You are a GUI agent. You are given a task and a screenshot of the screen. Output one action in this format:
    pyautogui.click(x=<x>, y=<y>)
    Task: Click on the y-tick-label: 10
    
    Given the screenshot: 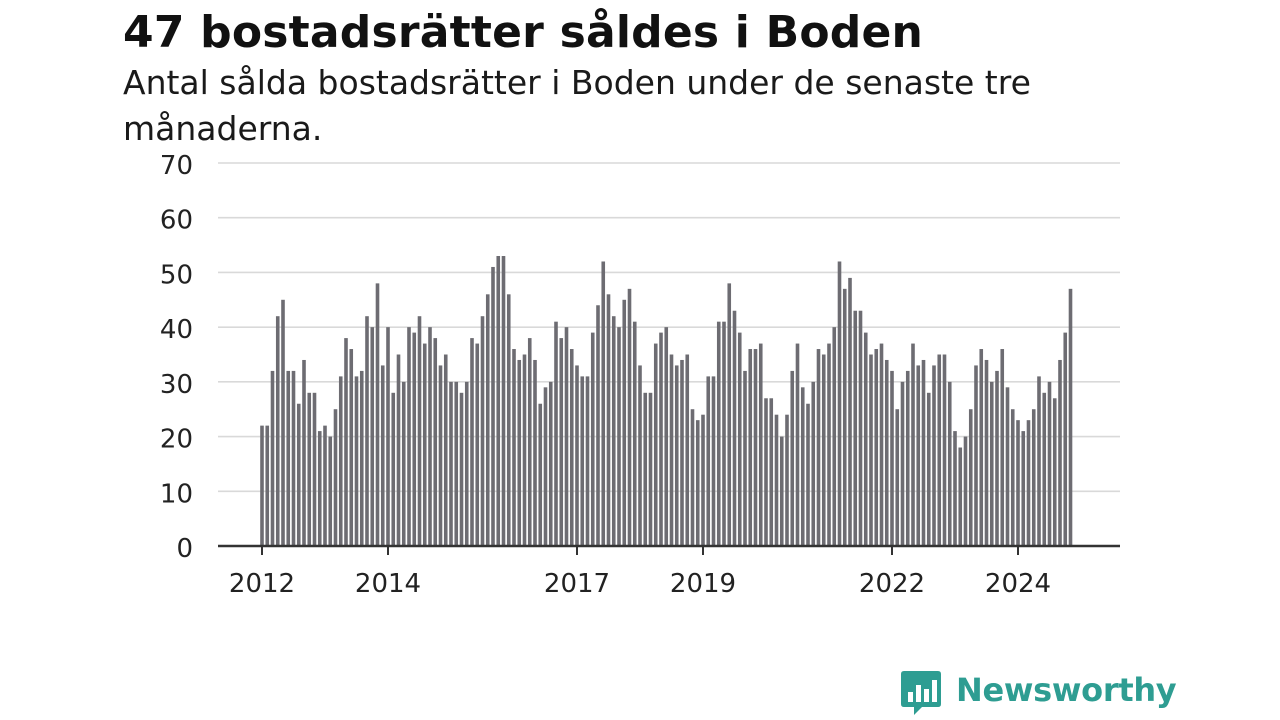 What is the action you would take?
    pyautogui.click(x=176, y=494)
    